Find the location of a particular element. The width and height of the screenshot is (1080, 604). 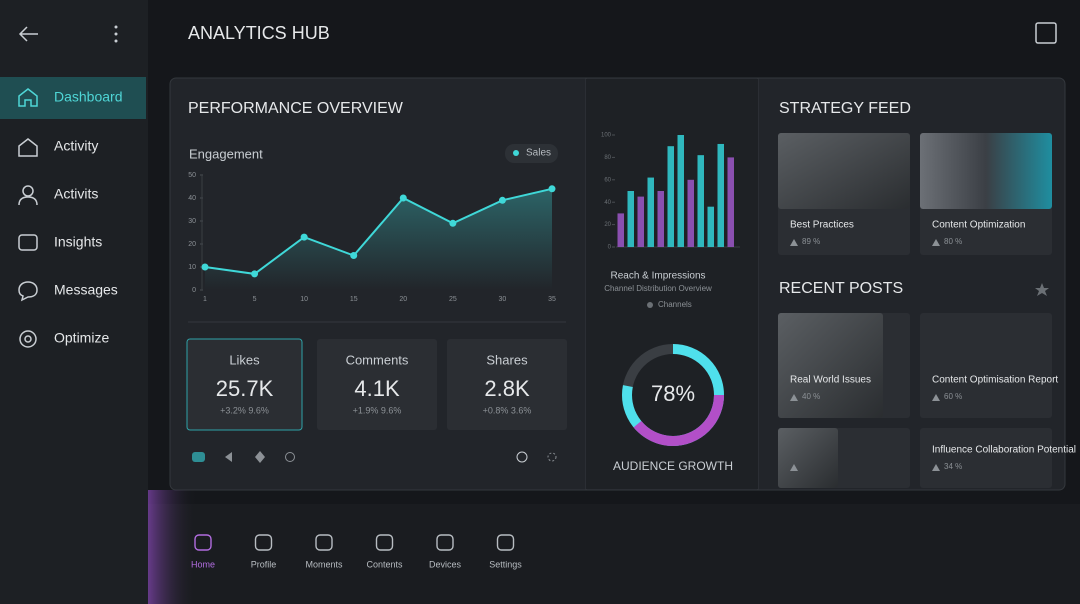

nav-label: Optimize is located at coordinates (81, 338).